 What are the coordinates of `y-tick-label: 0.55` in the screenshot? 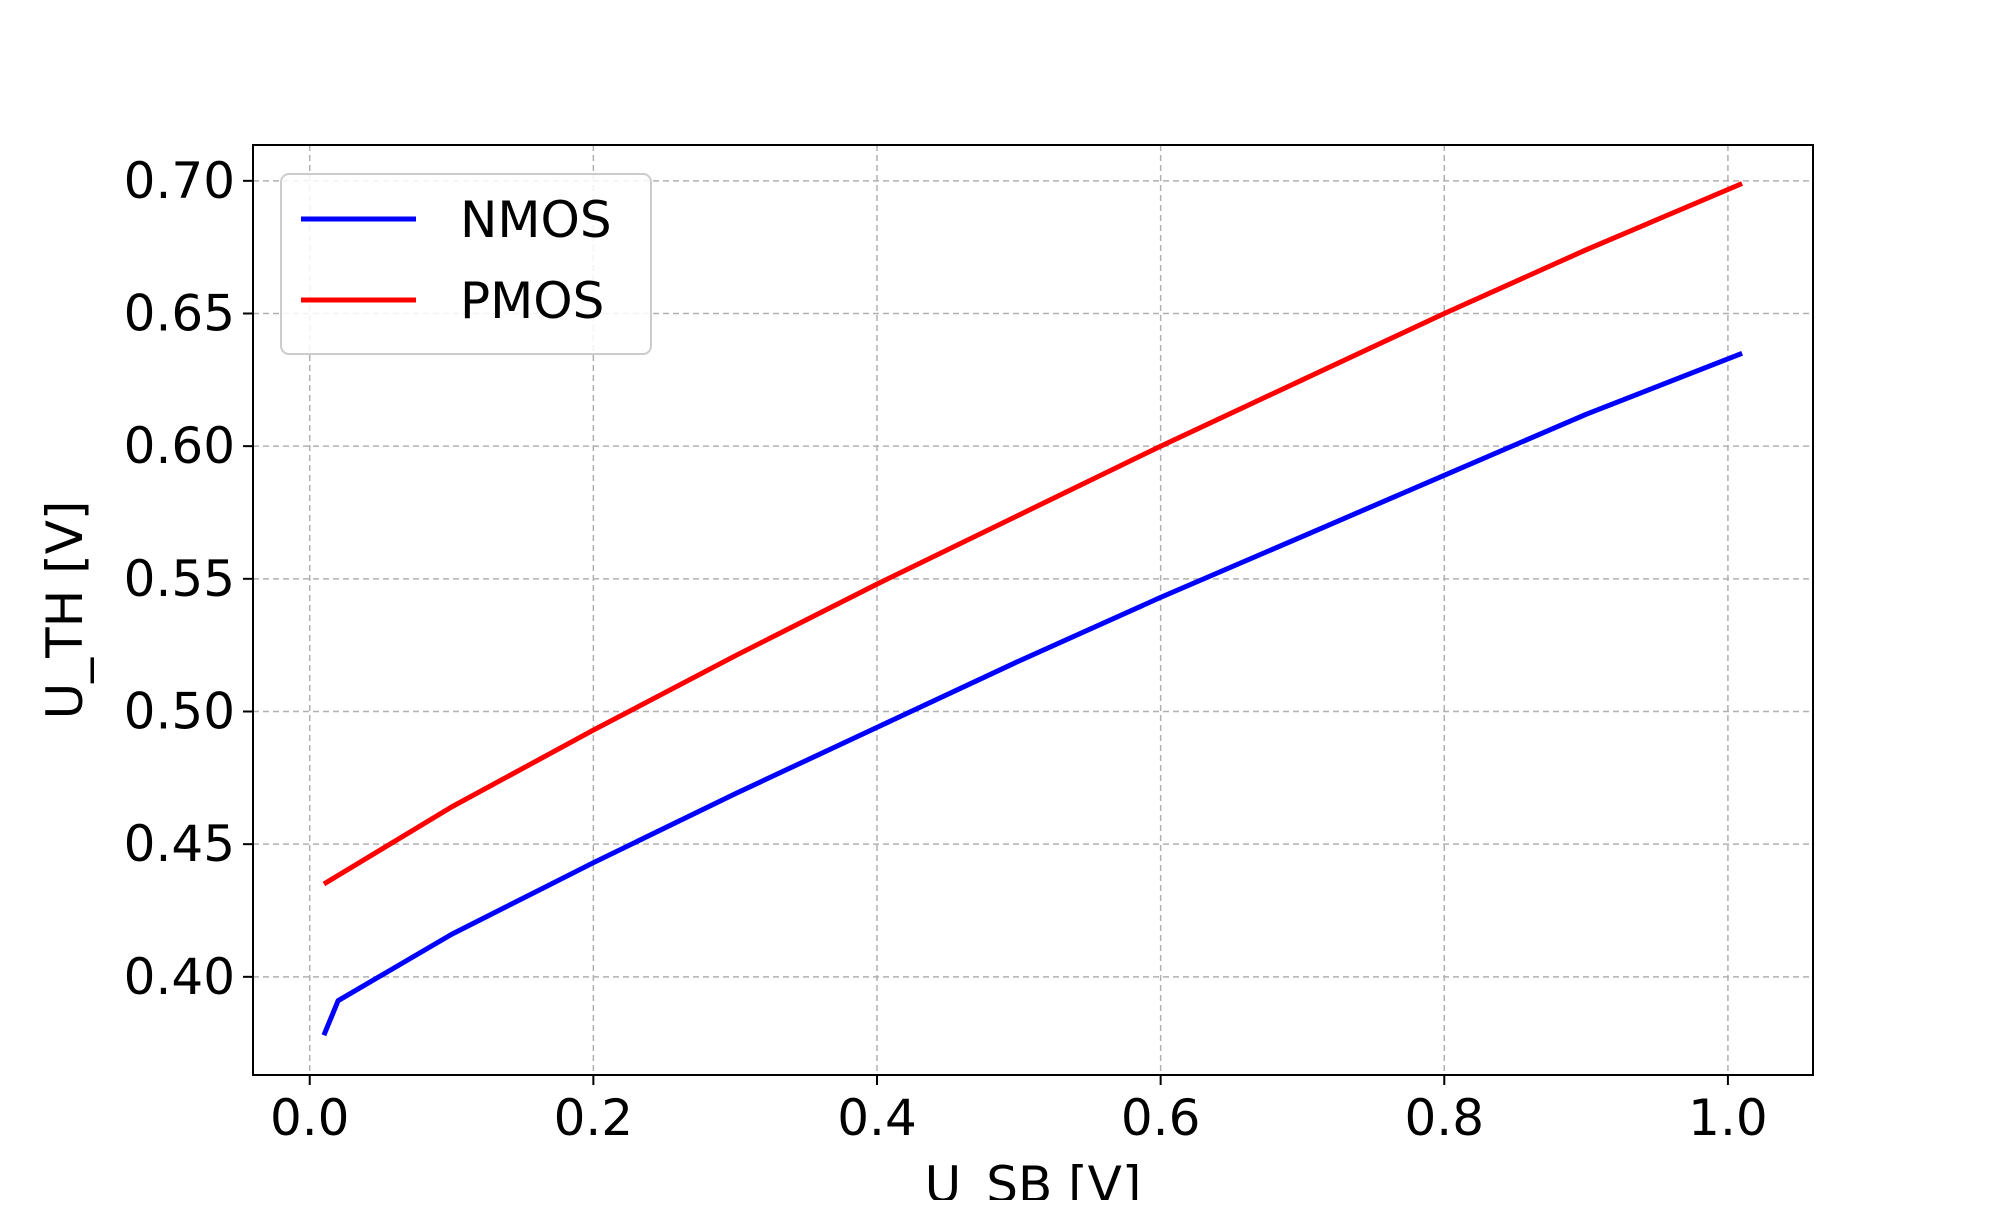 It's located at (179, 579).